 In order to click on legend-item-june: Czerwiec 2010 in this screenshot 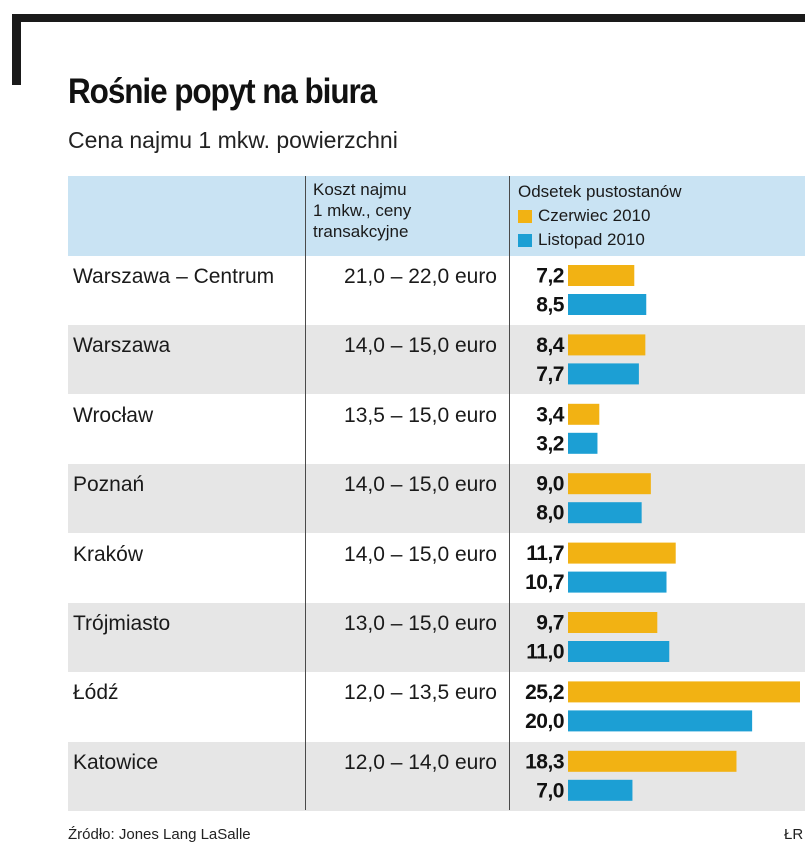, I will do `click(599, 216)`.